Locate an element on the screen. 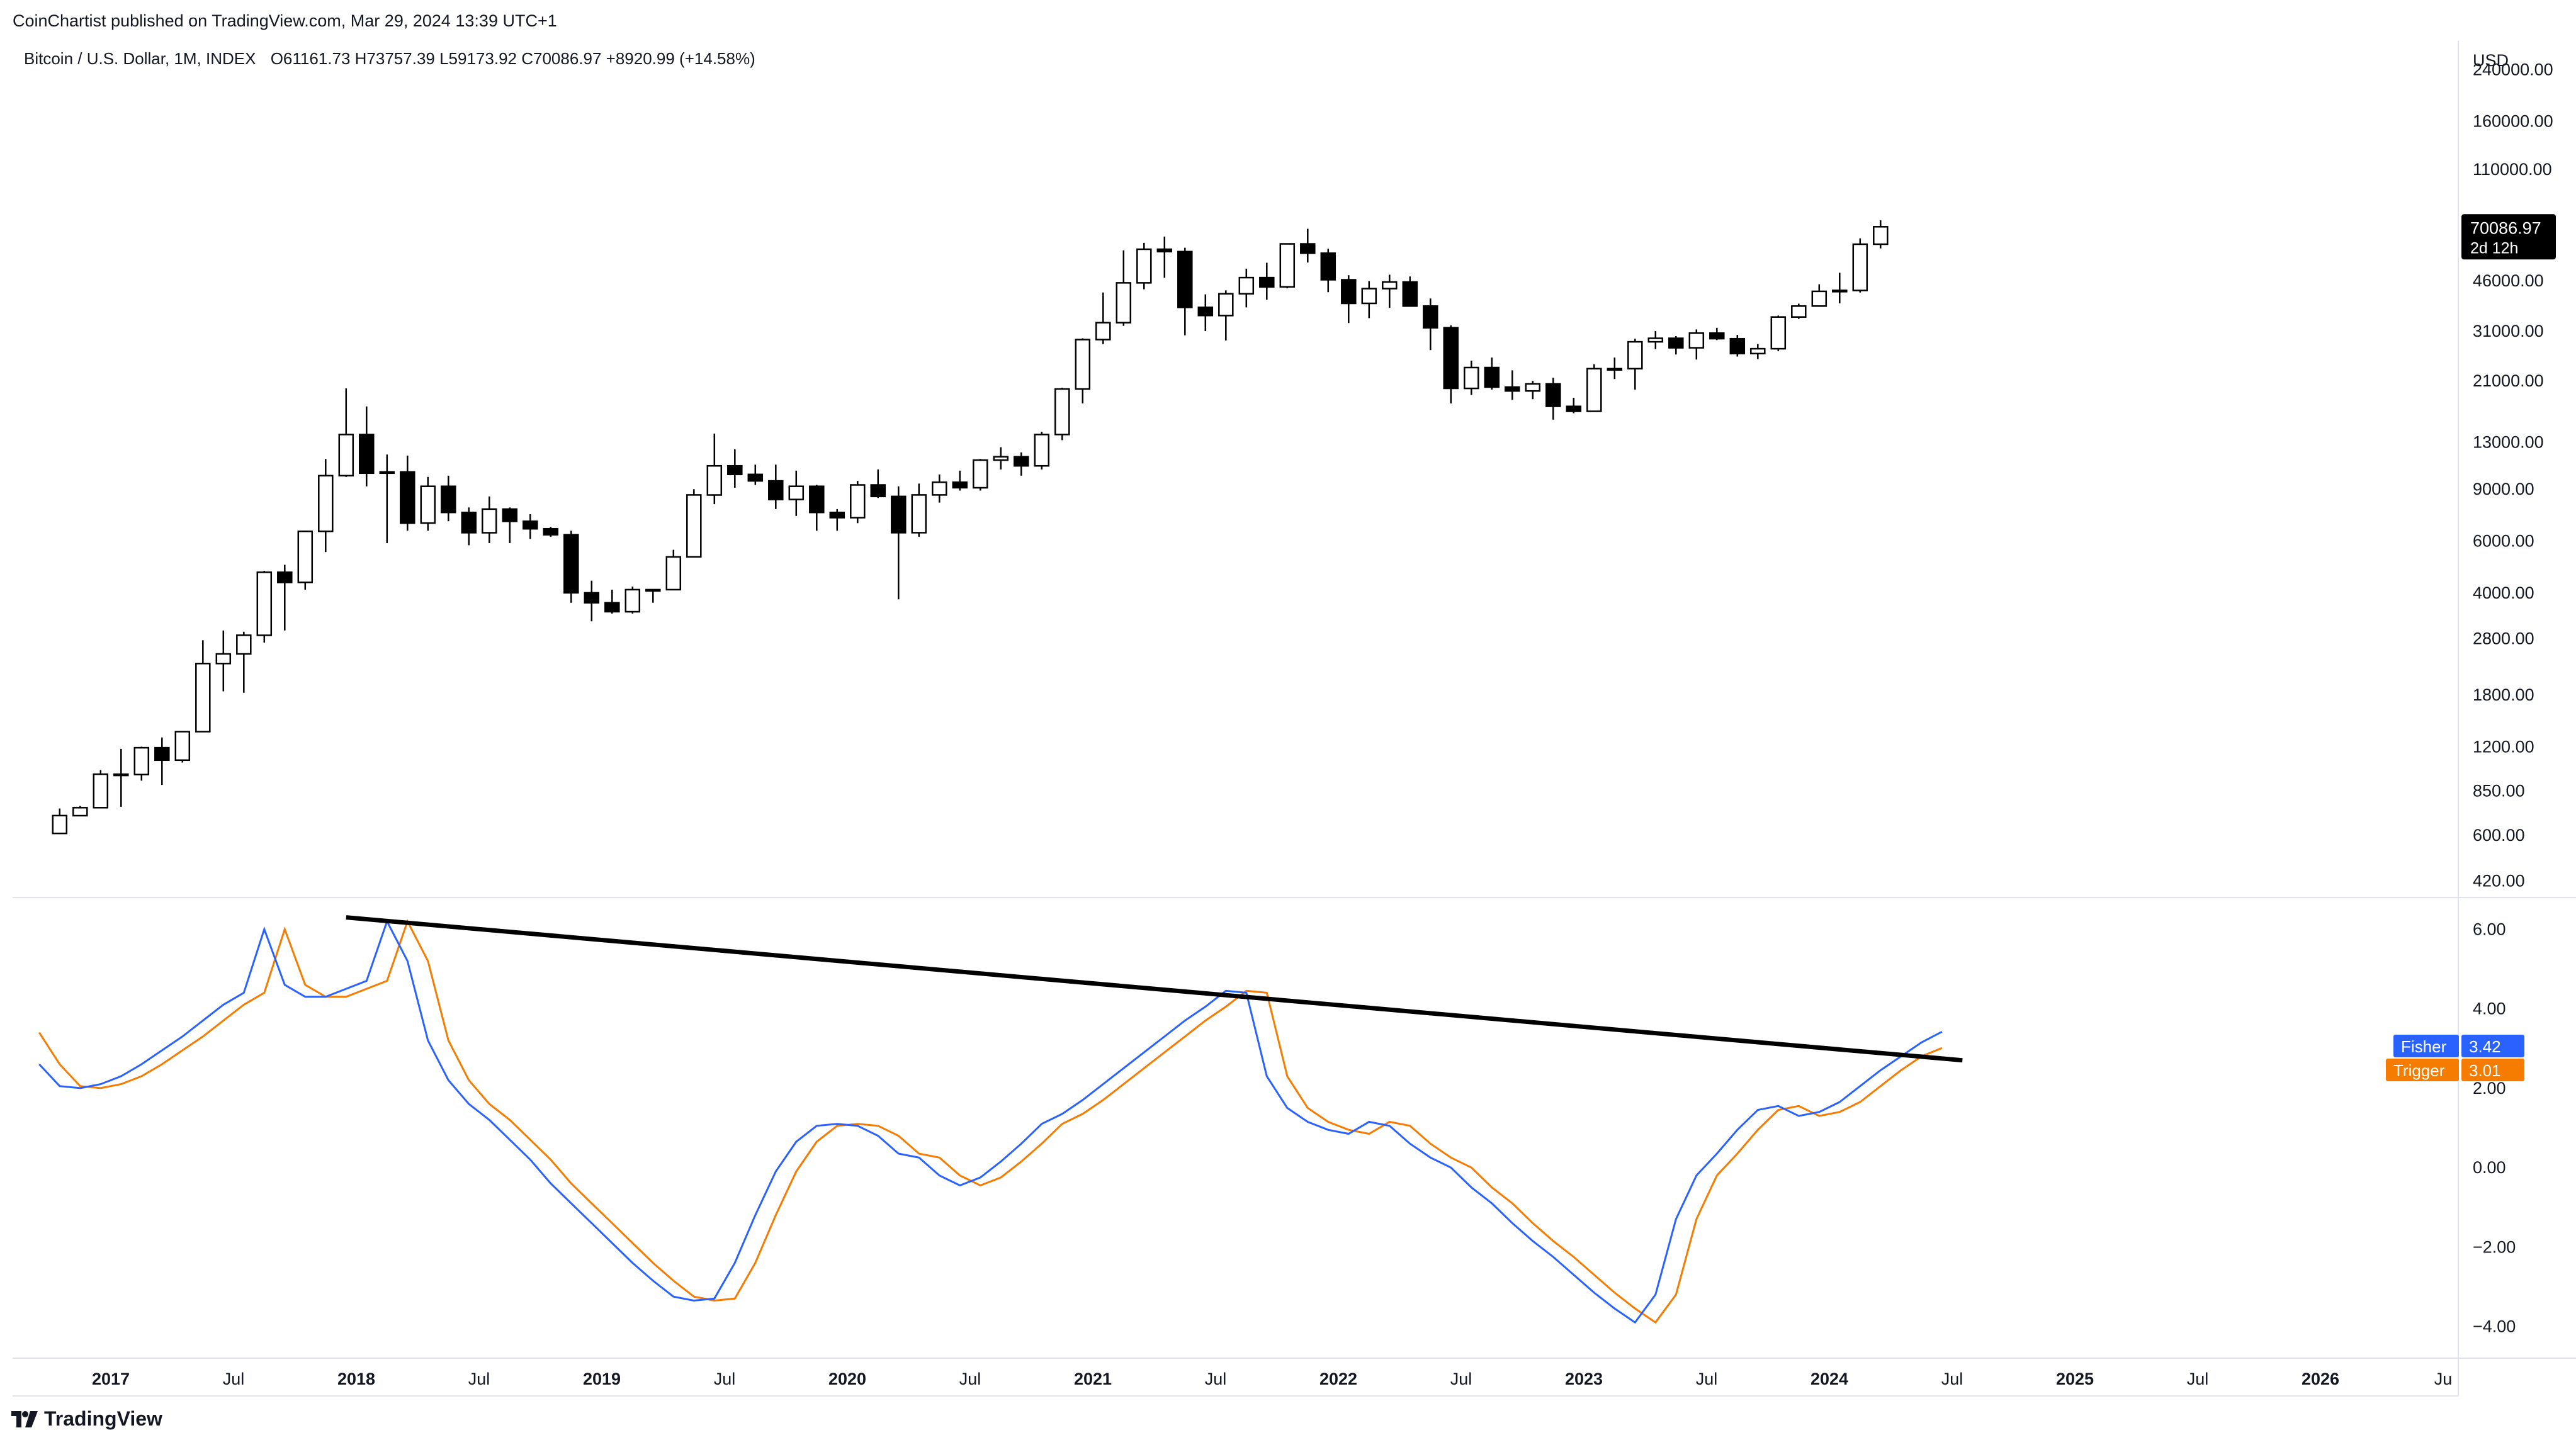 The width and height of the screenshot is (2576, 1440). time-label: 2021 is located at coordinates (1093, 1379).